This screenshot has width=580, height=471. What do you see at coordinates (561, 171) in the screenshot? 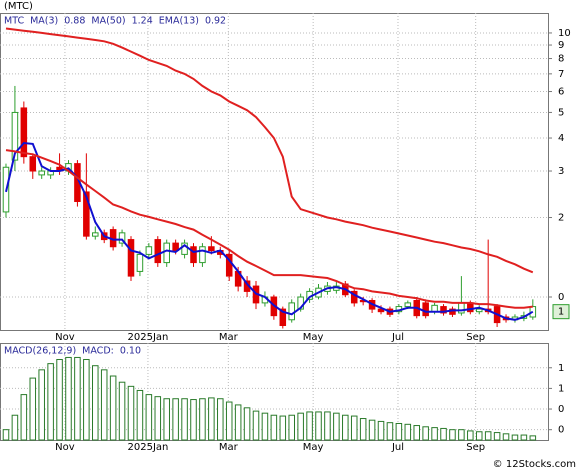
I see `y-tick-label: 3` at bounding box center [561, 171].